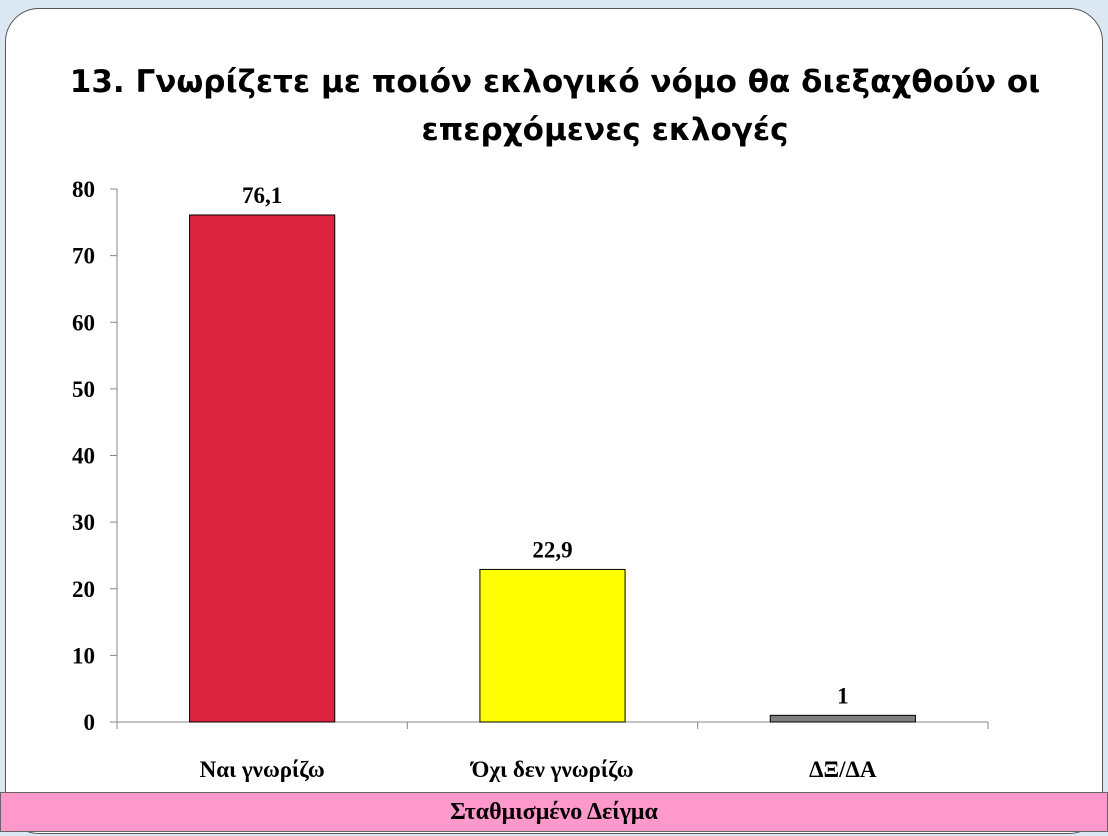 The height and width of the screenshot is (836, 1108). I want to click on value-label: 76,1, so click(262, 195).